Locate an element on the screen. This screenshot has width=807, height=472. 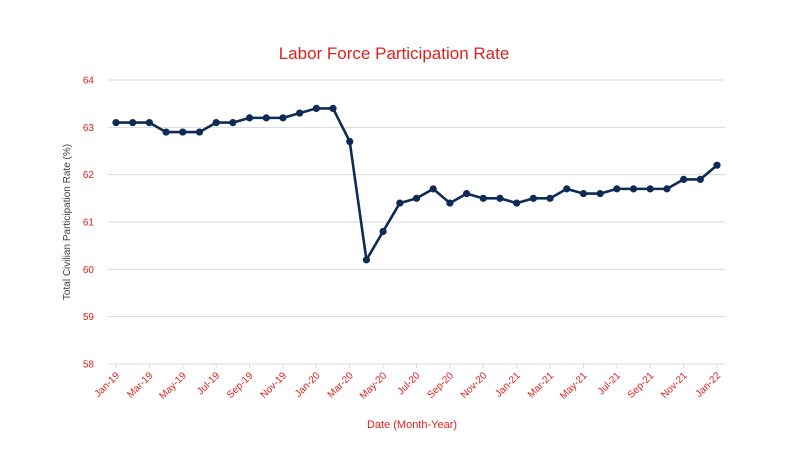
x-tick-label: Mar-21 is located at coordinates (541, 385).